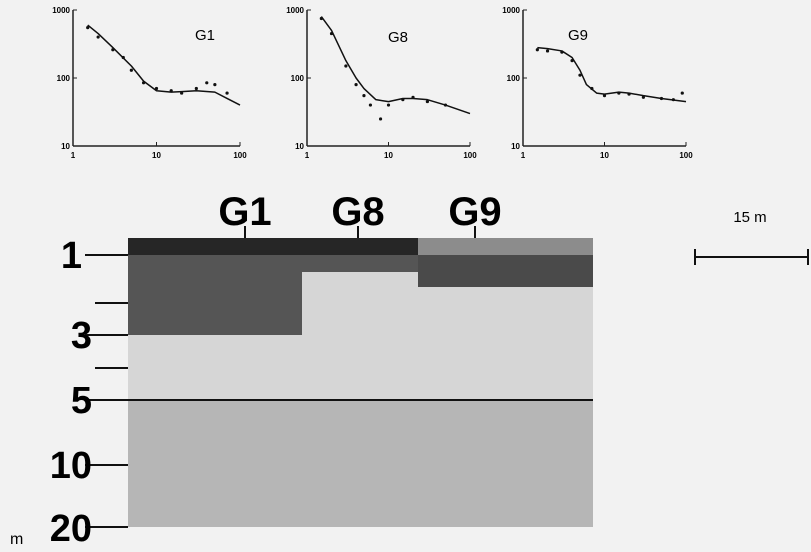  I want to click on chart-title: G9, so click(578, 35).